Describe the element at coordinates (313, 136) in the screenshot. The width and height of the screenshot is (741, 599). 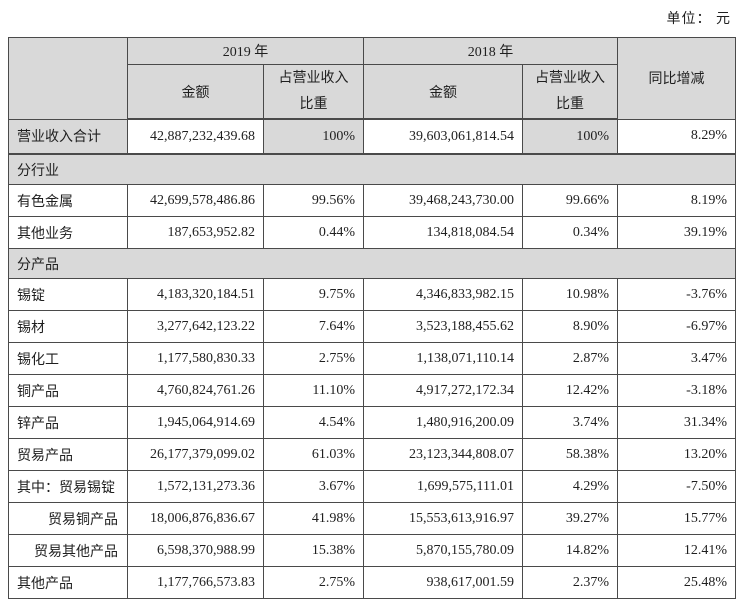
I see `share-2019: 100%` at that location.